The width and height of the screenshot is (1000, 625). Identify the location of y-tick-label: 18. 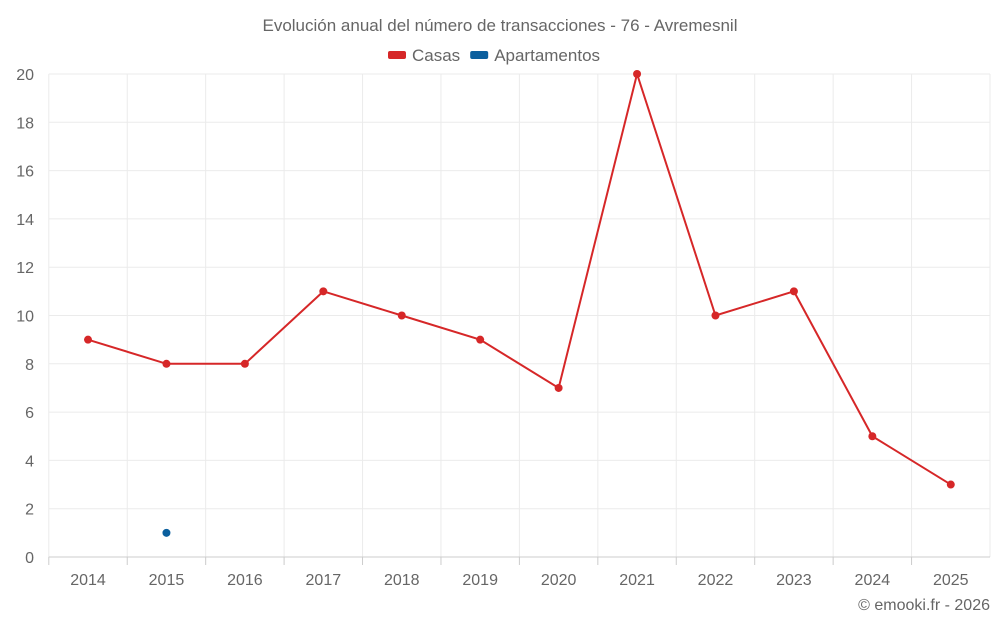
(25, 123).